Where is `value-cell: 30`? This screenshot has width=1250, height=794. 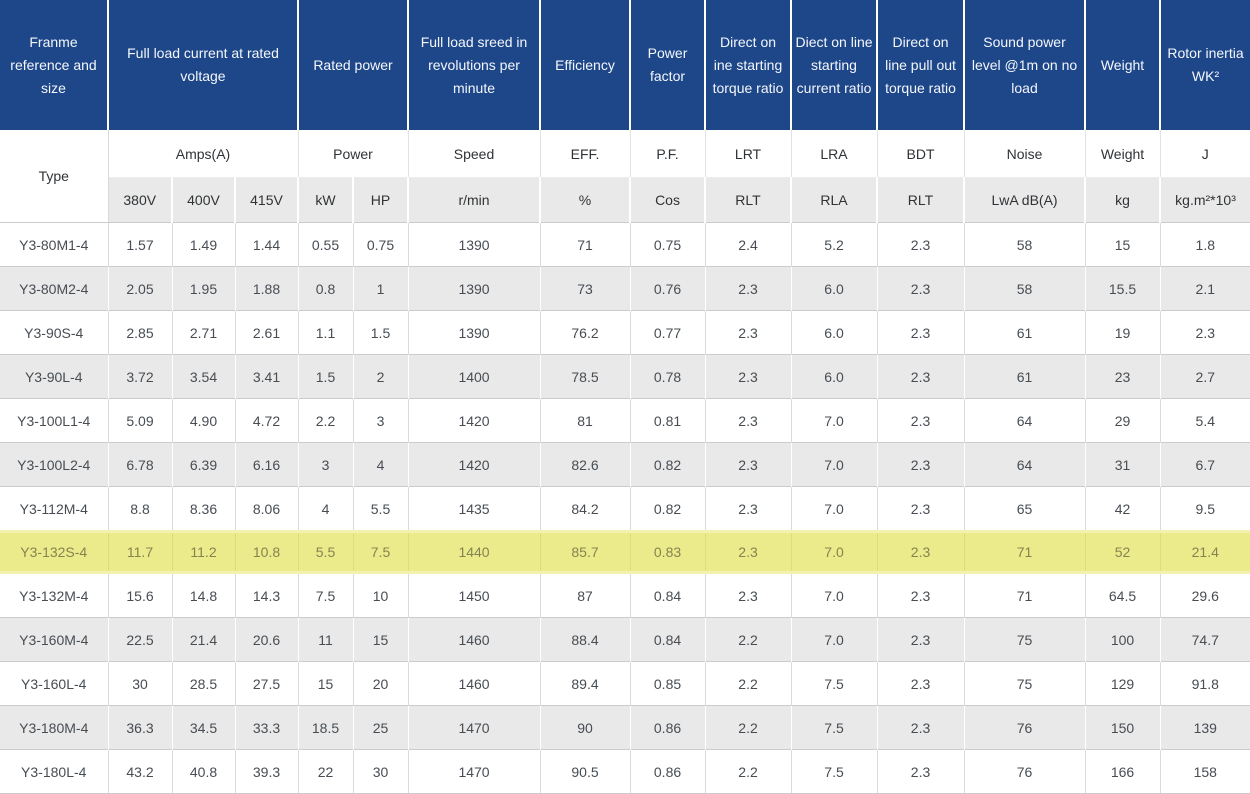
value-cell: 30 is located at coordinates (381, 771).